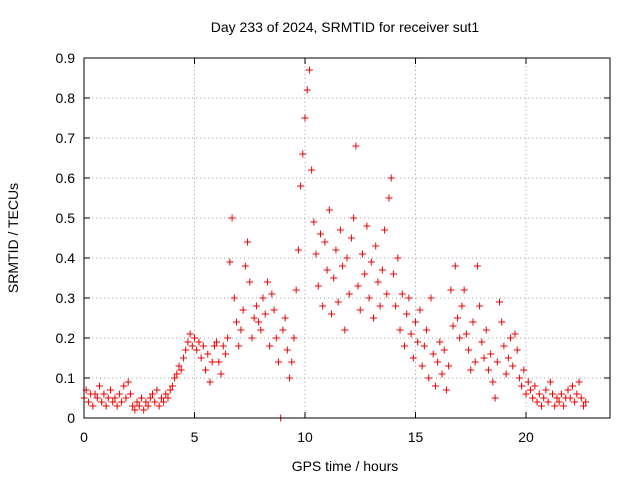 This screenshot has width=640, height=480. What do you see at coordinates (84, 437) in the screenshot?
I see `x-tick-label: 0` at bounding box center [84, 437].